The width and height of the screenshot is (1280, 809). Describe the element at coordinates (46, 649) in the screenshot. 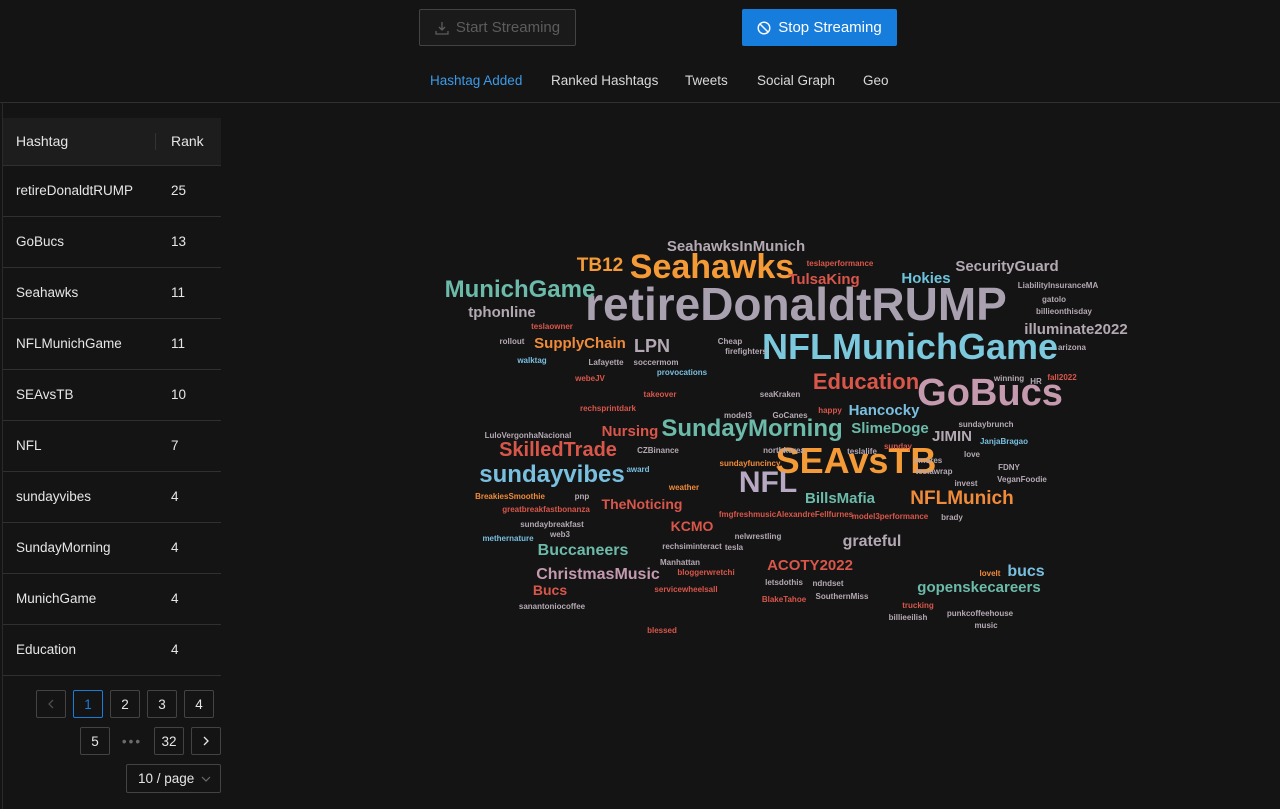

I see `hashtag-cell: Education` at that location.